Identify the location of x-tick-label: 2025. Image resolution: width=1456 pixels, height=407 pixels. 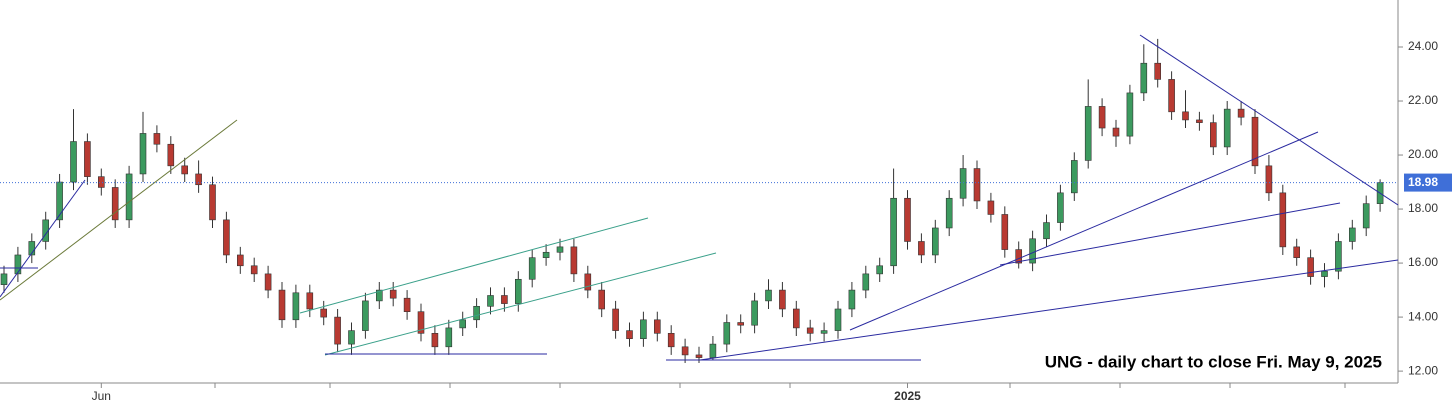
(907, 396).